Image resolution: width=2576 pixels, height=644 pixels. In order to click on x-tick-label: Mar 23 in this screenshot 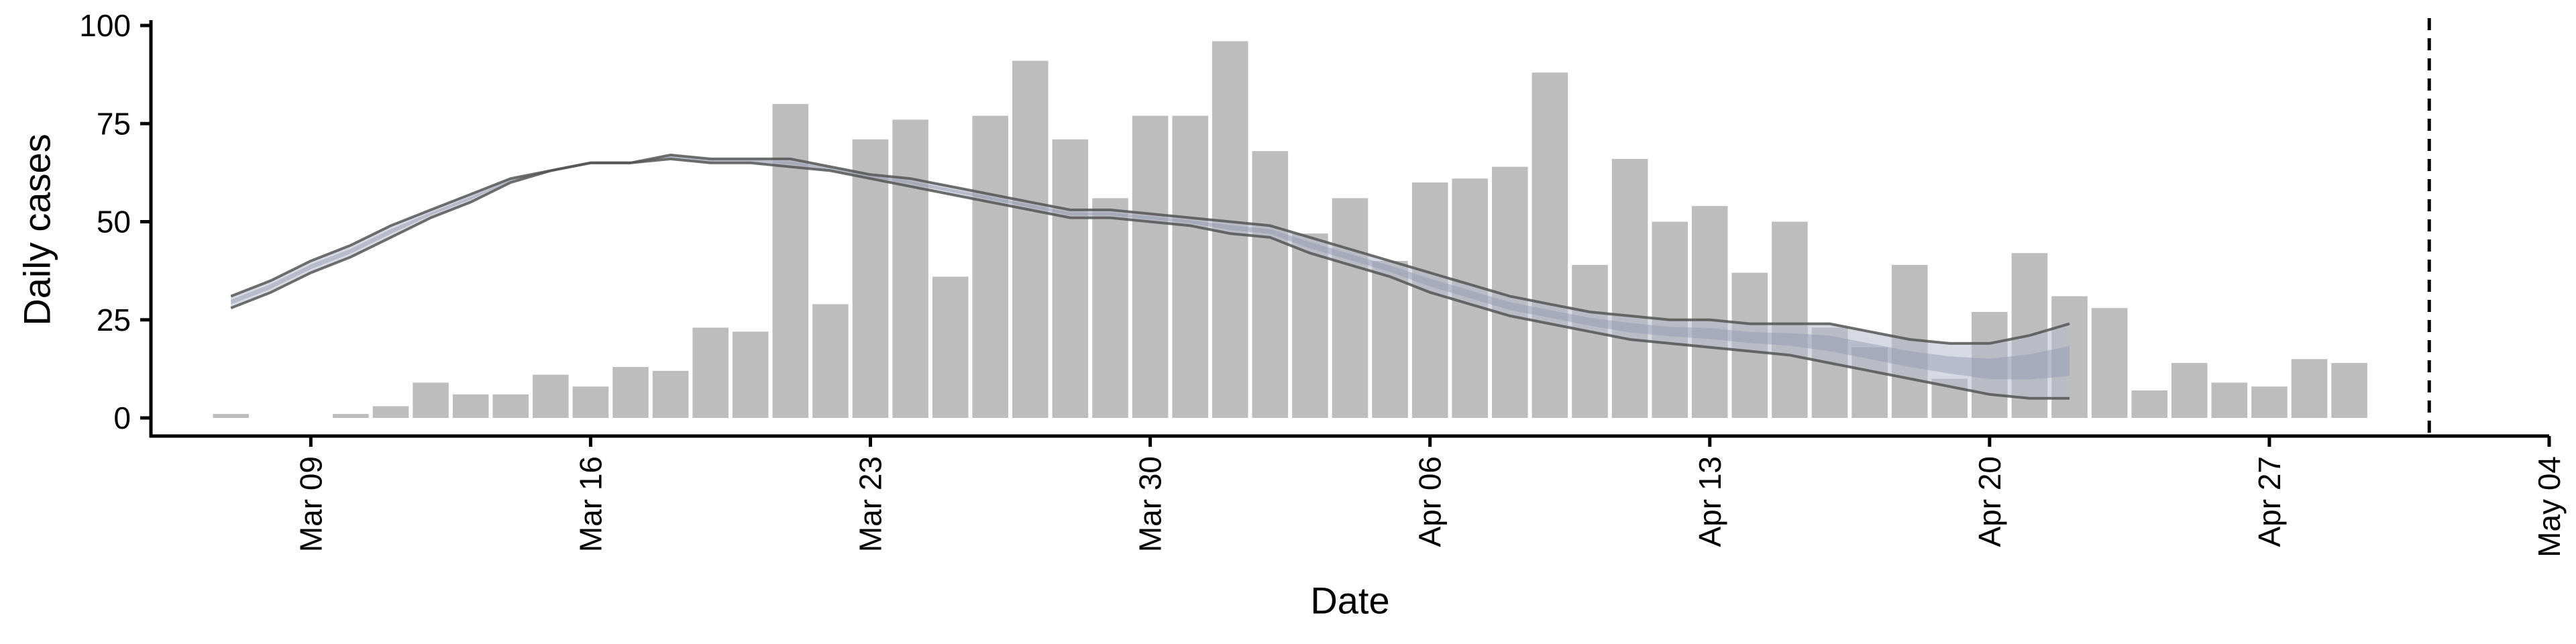, I will do `click(870, 504)`.